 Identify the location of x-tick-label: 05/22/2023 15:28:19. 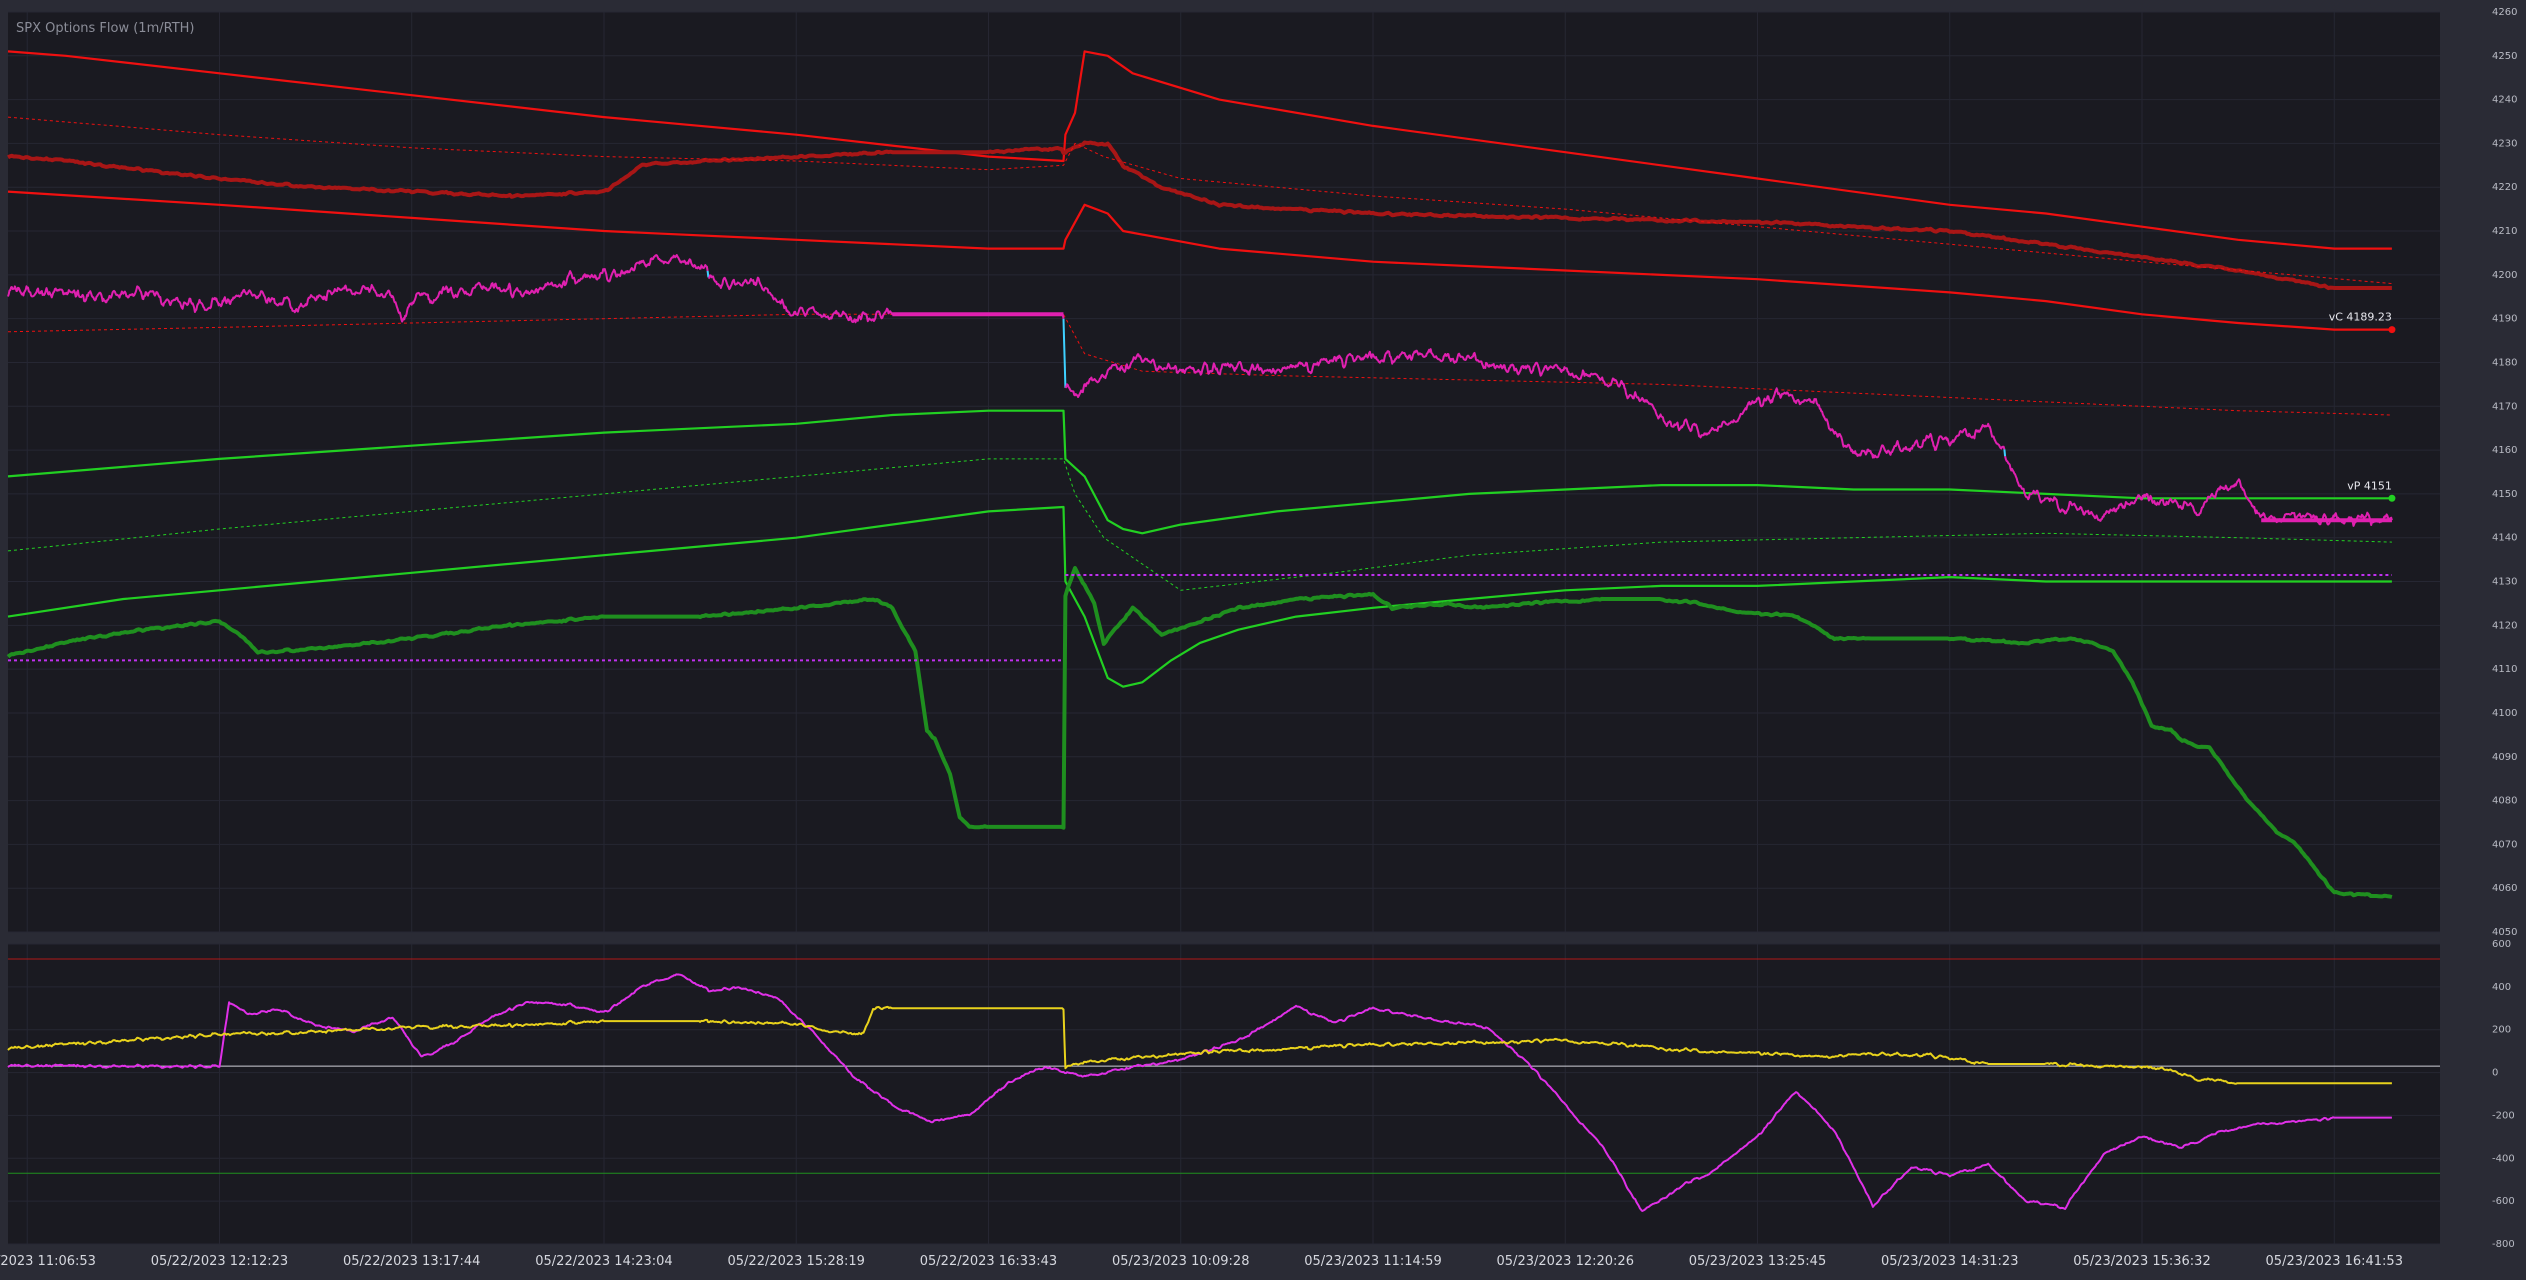
(796, 1261).